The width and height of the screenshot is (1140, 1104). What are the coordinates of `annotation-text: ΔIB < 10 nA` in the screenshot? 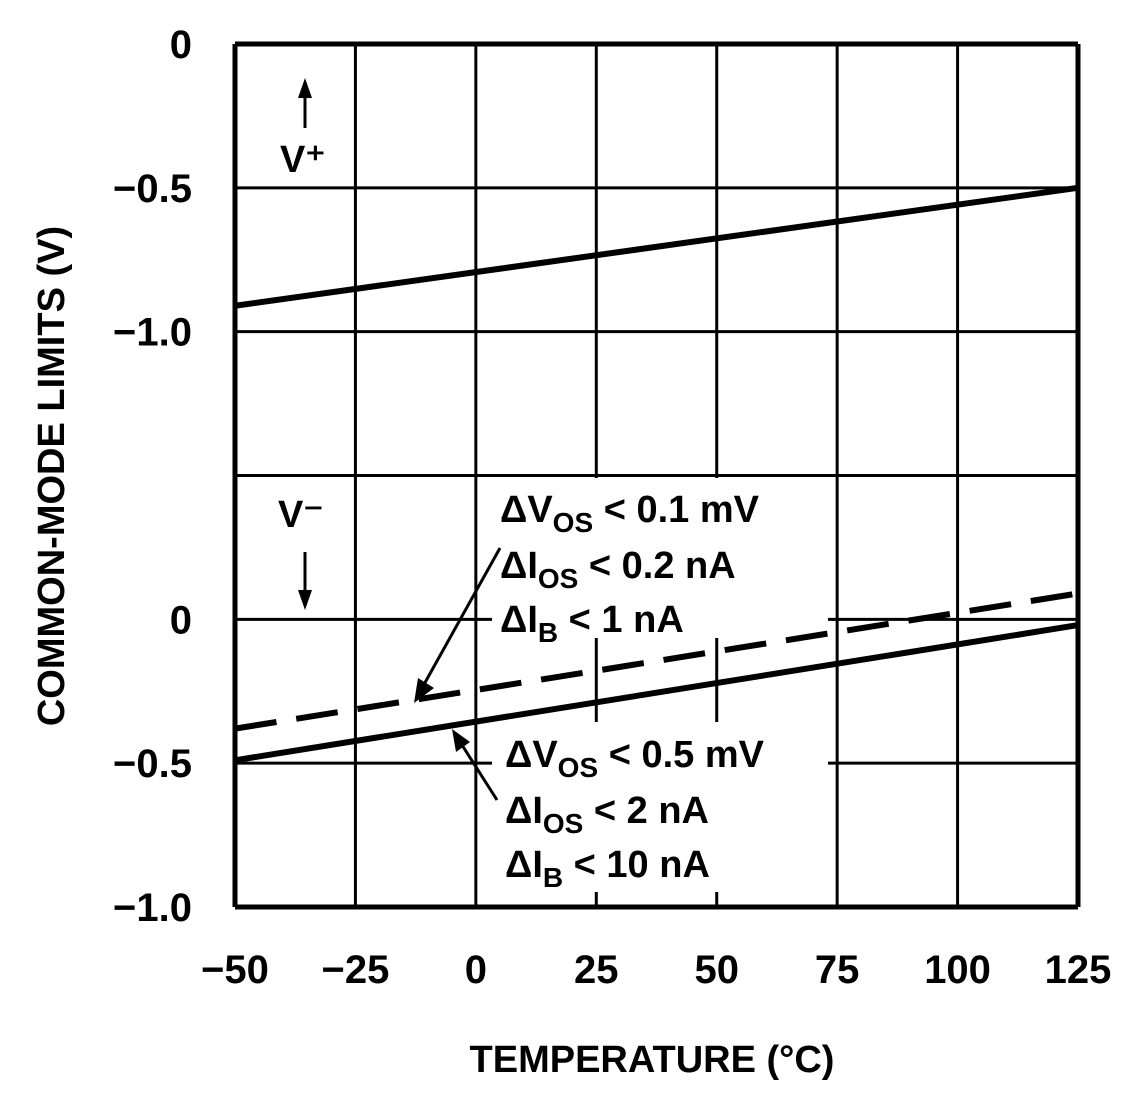 It's located at (607, 868).